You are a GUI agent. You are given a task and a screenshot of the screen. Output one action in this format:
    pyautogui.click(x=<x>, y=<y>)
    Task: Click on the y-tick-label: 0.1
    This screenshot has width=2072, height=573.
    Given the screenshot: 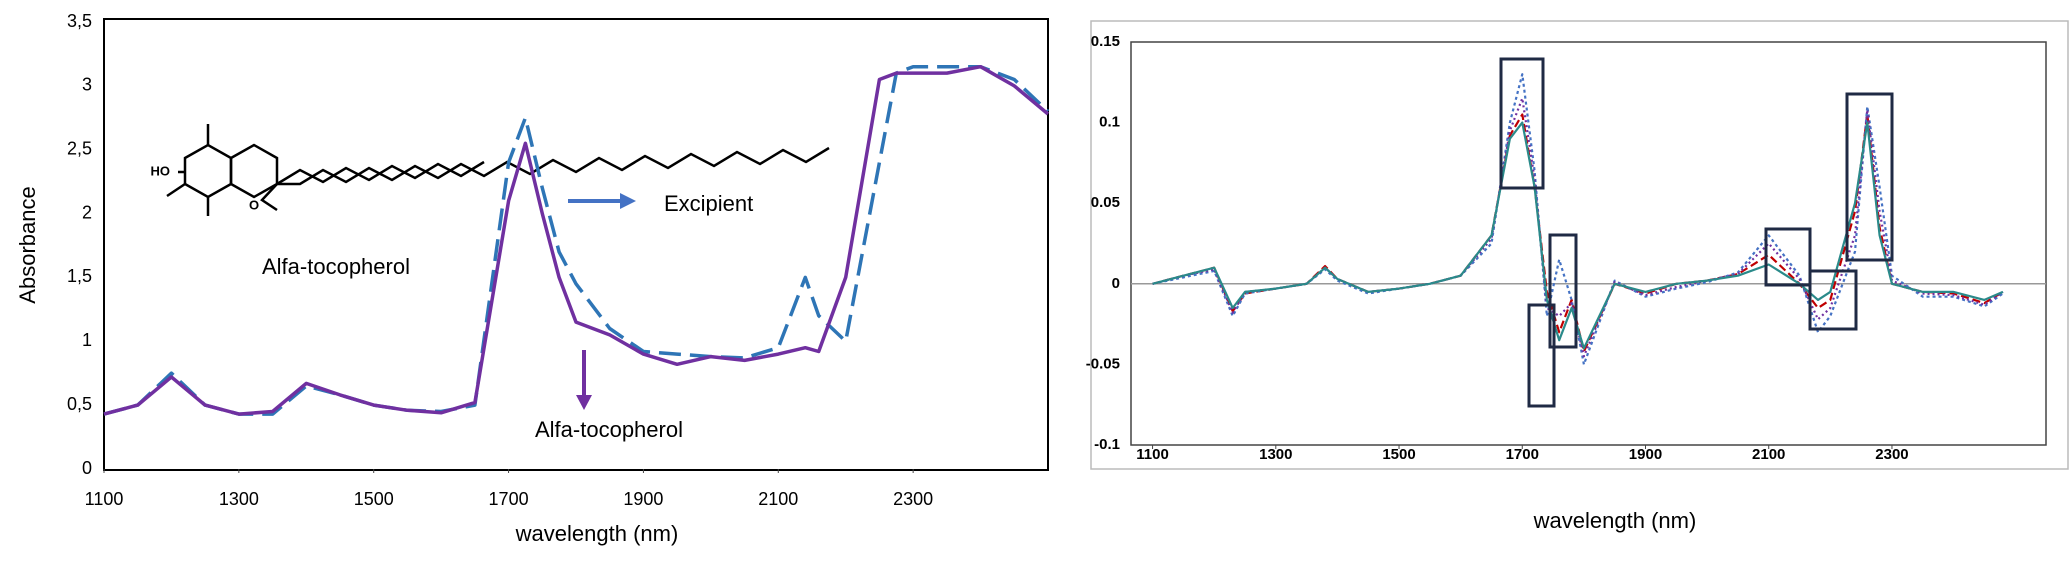 What is the action you would take?
    pyautogui.click(x=1109, y=122)
    